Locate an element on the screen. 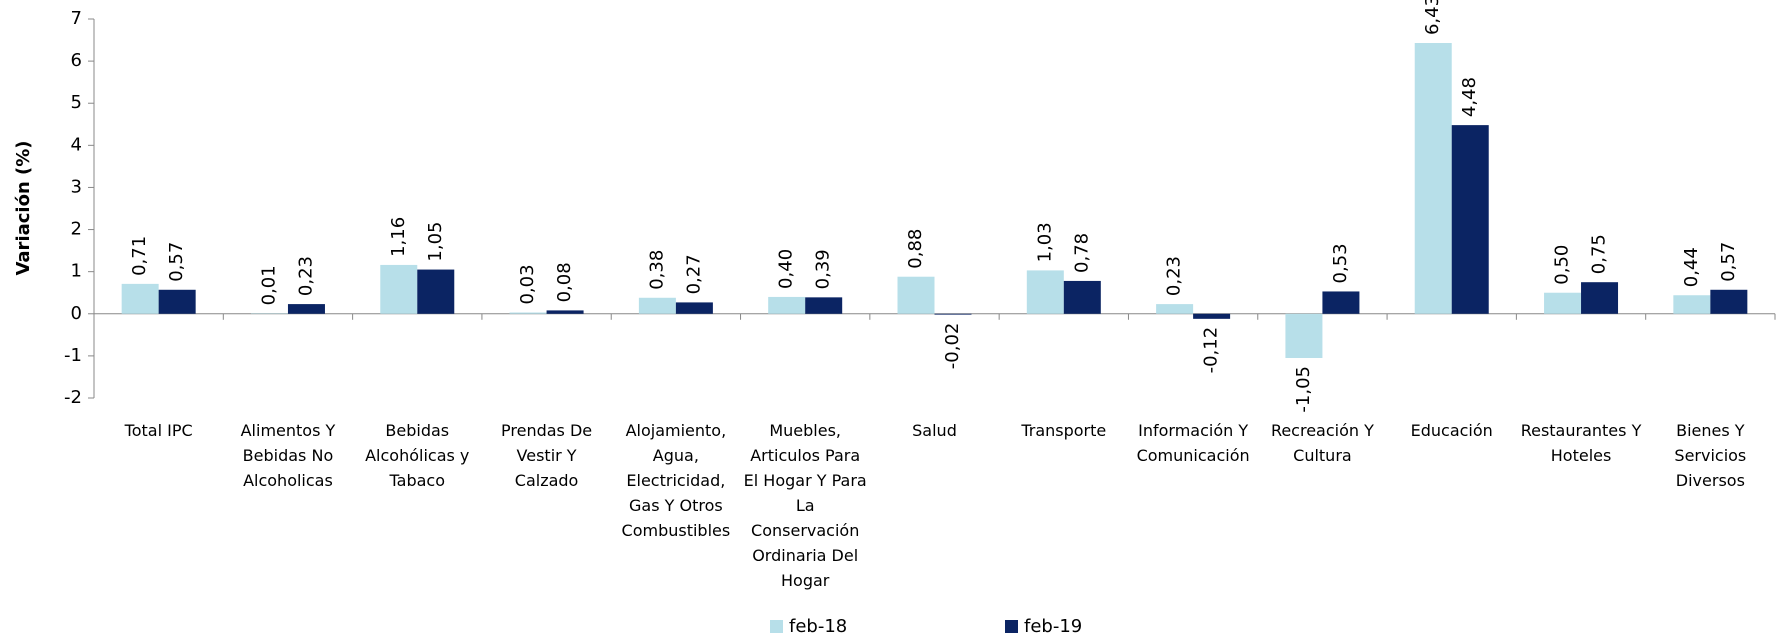 The width and height of the screenshot is (1779, 644). value-label: 0,50 is located at coordinates (1562, 265).